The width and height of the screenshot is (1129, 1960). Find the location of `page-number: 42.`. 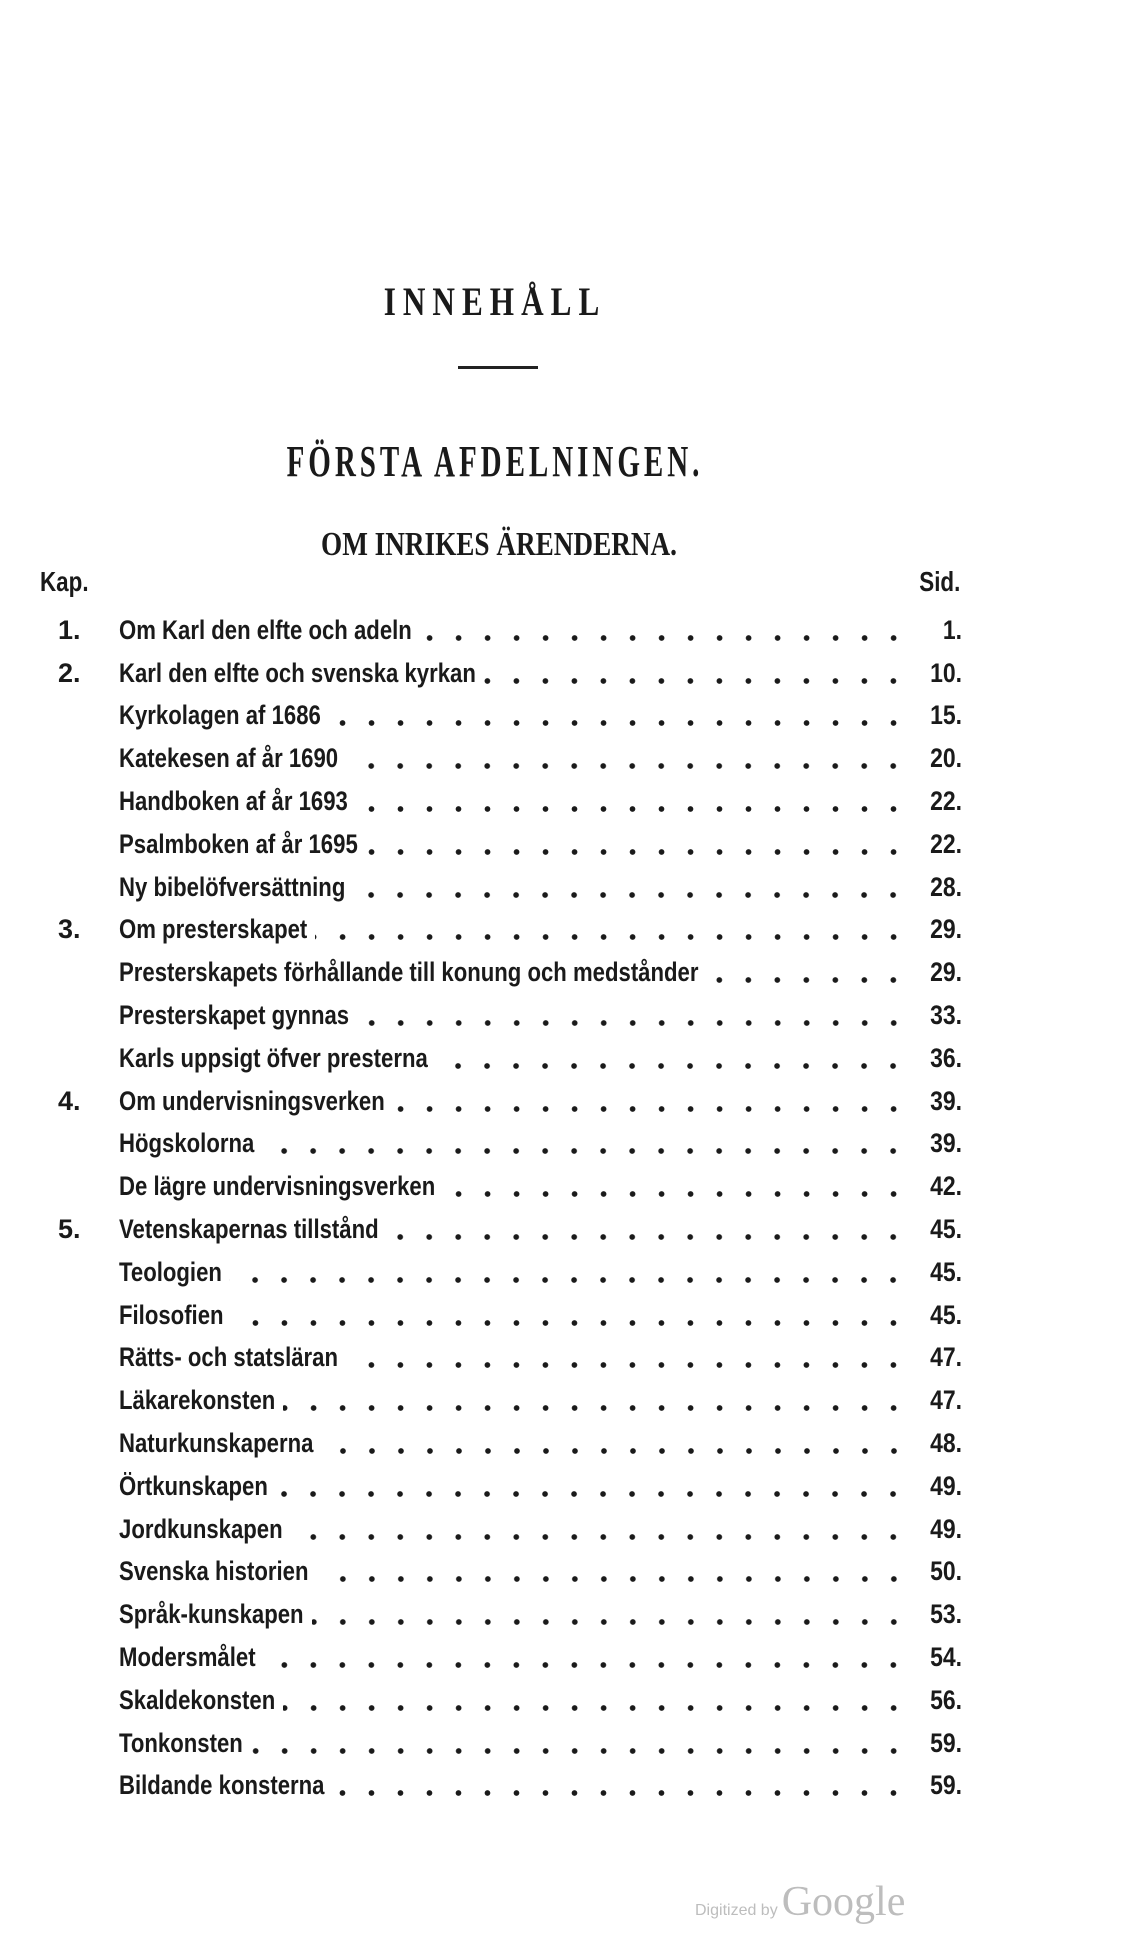

page-number: 42. is located at coordinates (946, 1186).